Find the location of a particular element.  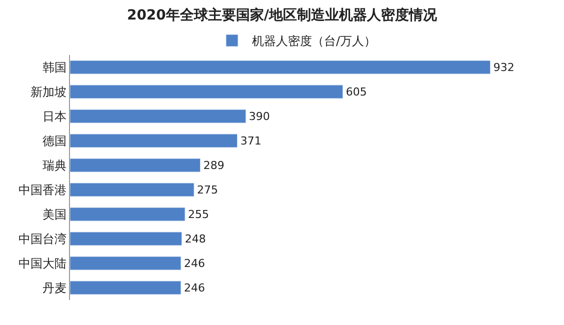

y-tick-label: 丹麦 is located at coordinates (54, 287).